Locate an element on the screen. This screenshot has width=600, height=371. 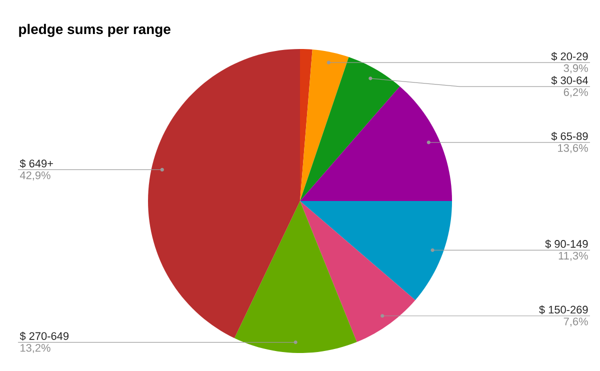
data-label: 11,3% is located at coordinates (573, 256).